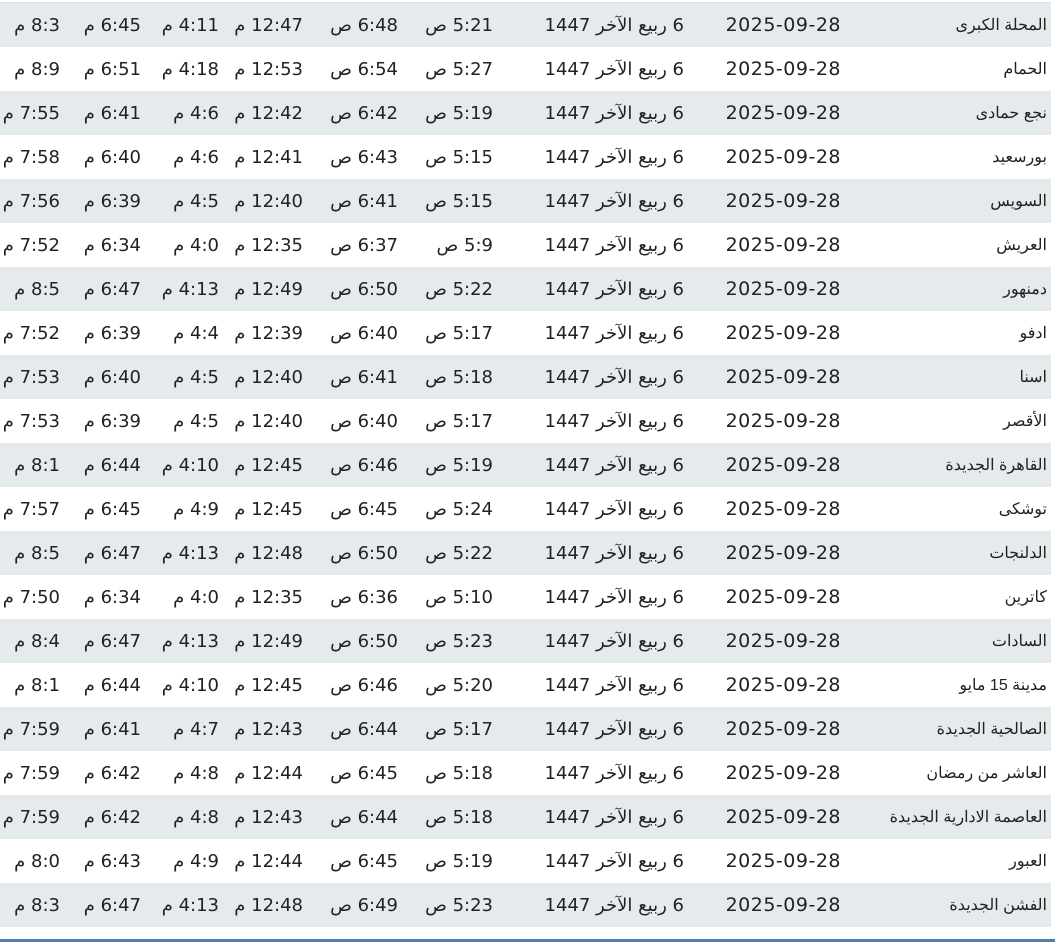  Describe the element at coordinates (953, 201) in the screenshot. I see `cell-city: السويس` at that location.